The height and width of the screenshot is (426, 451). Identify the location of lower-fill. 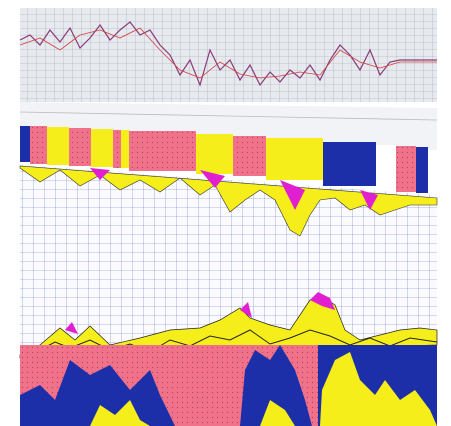
(228, 326).